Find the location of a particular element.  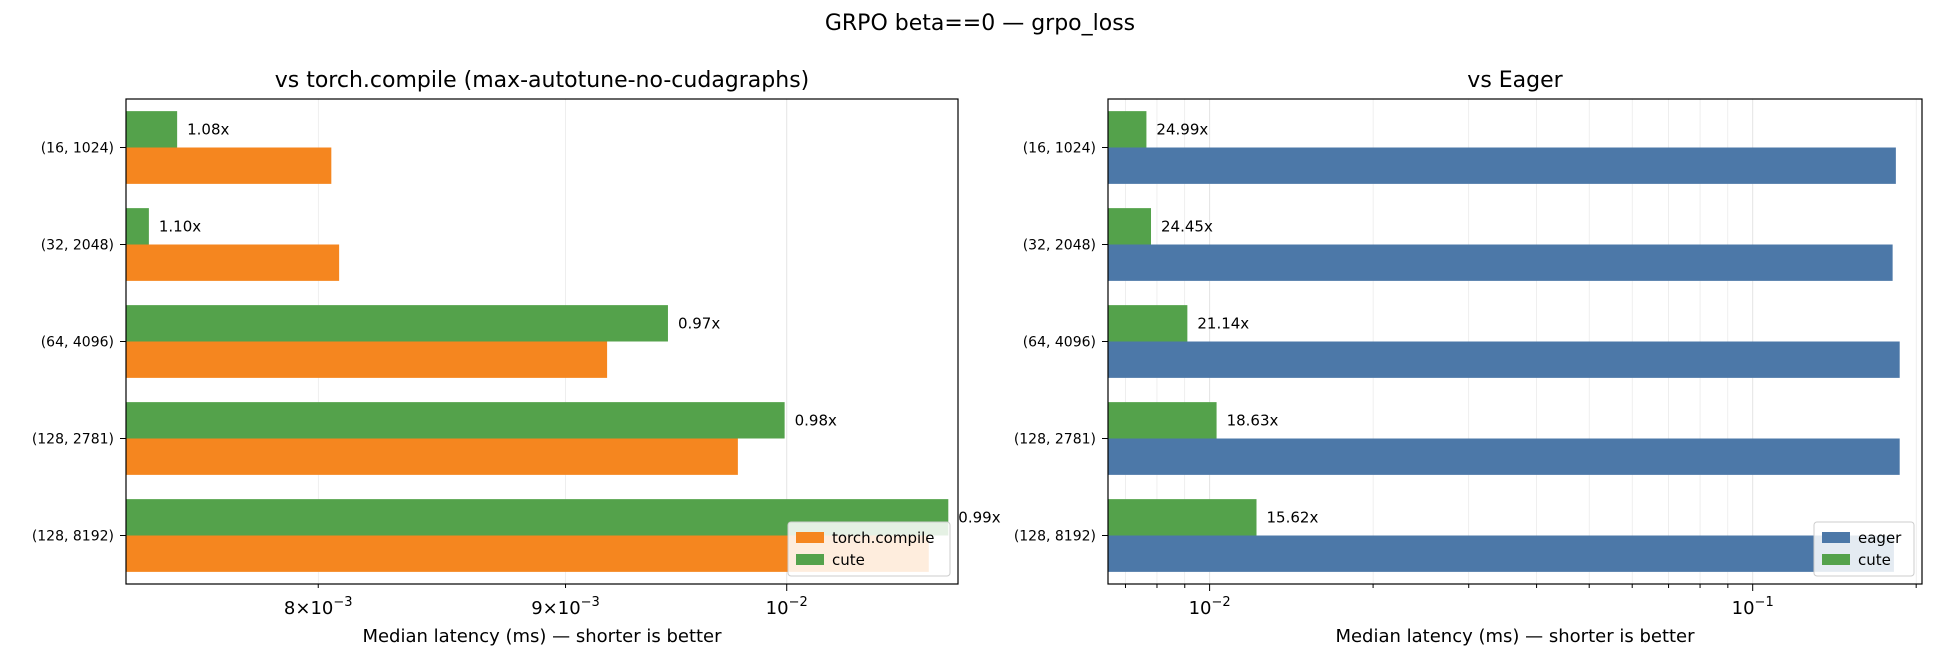

speedup-label: 0.98x is located at coordinates (816, 420).